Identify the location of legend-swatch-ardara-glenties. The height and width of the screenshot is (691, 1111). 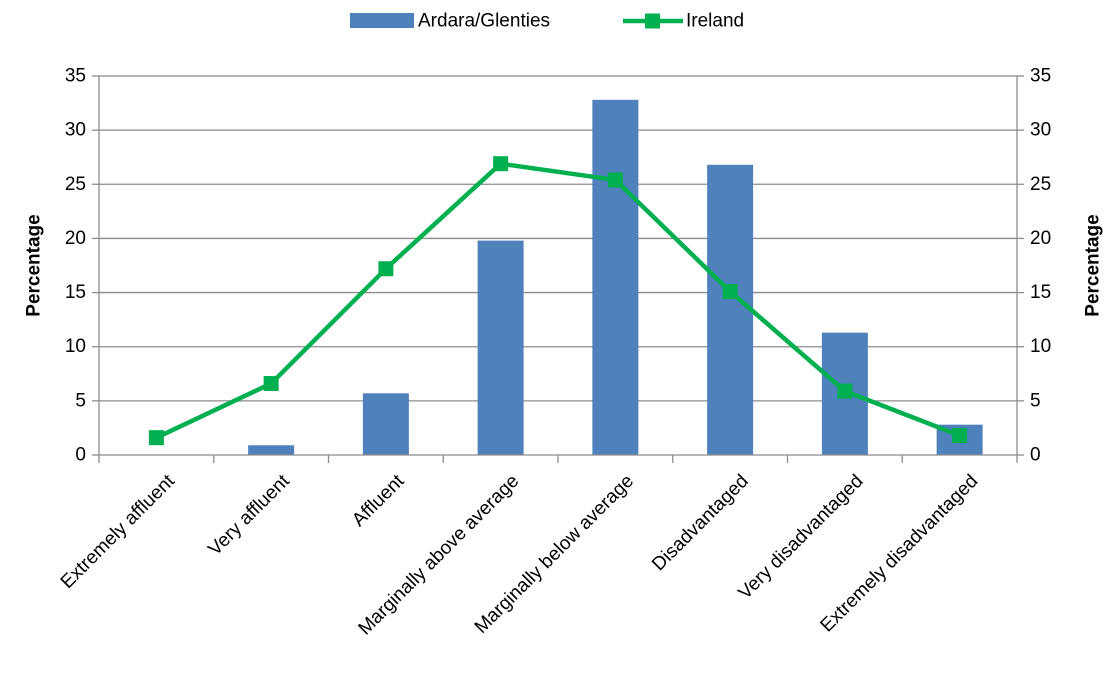
(382, 20).